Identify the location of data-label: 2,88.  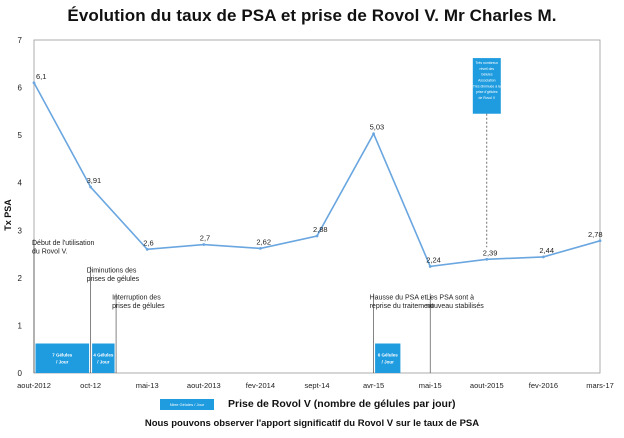
(320, 229).